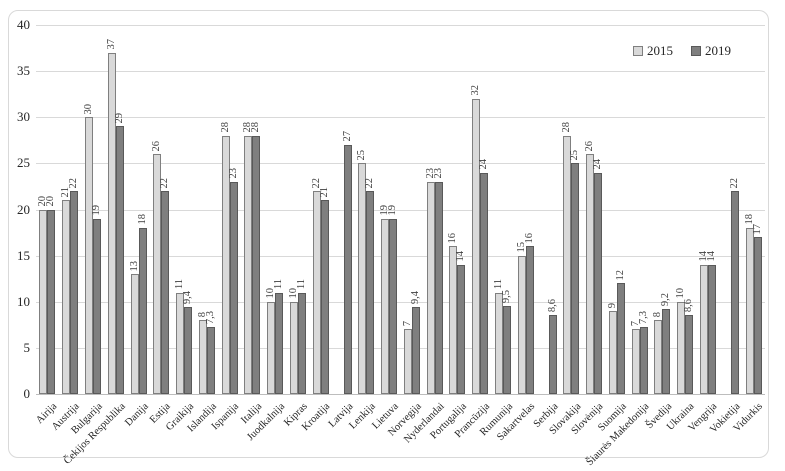 This screenshot has height=471, width=785. I want to click on y-axis-tick-label: 25, so click(23, 163).